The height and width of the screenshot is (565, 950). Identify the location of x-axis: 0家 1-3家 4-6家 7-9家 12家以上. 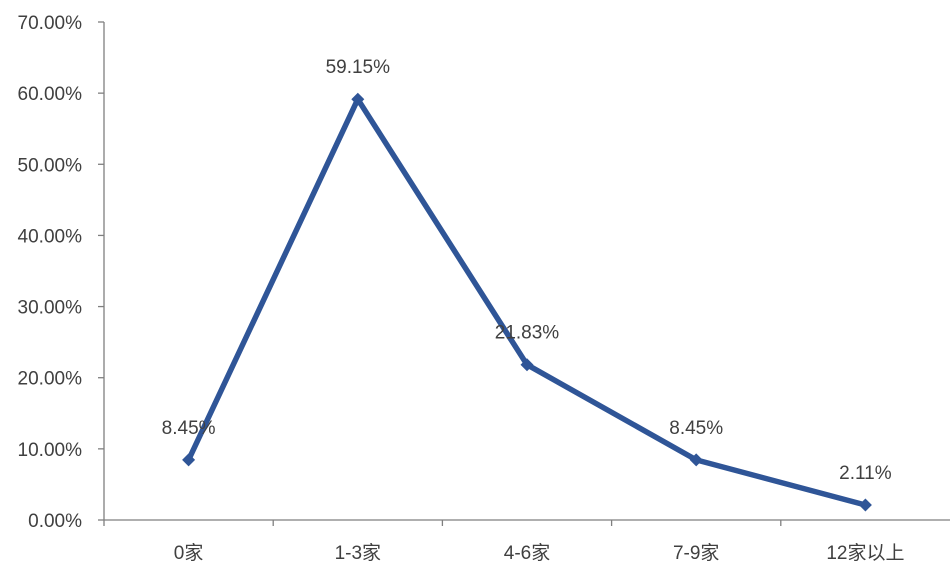
(526, 541).